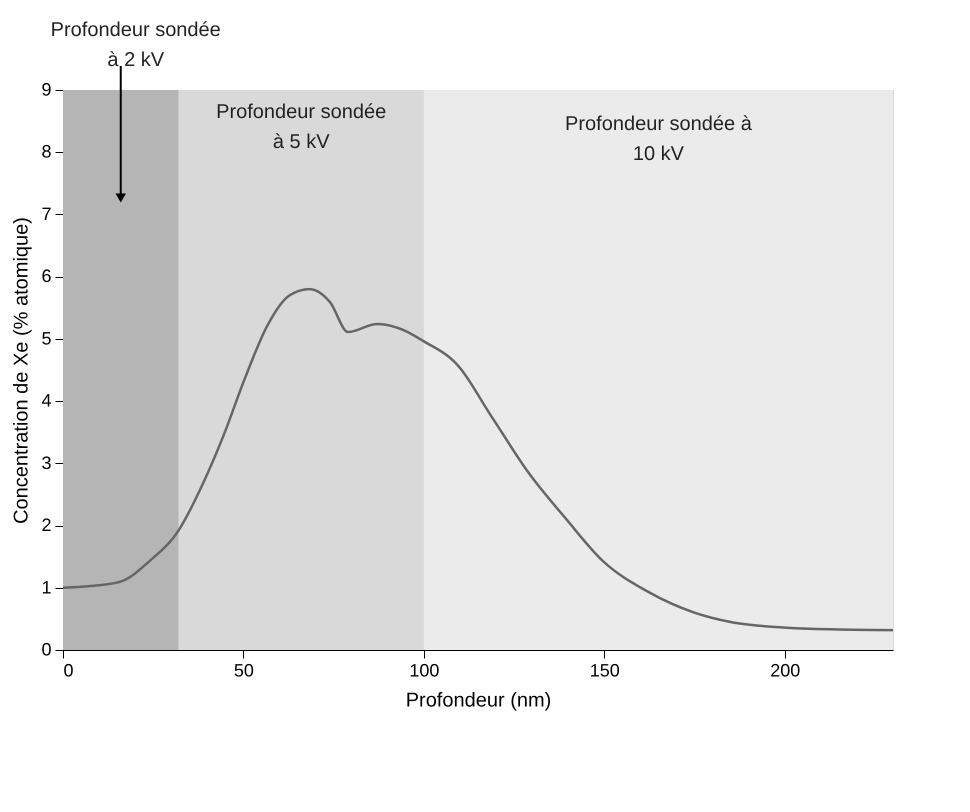 This screenshot has height=812, width=970. Describe the element at coordinates (69, 670) in the screenshot. I see `x-tick-label: 0` at that location.